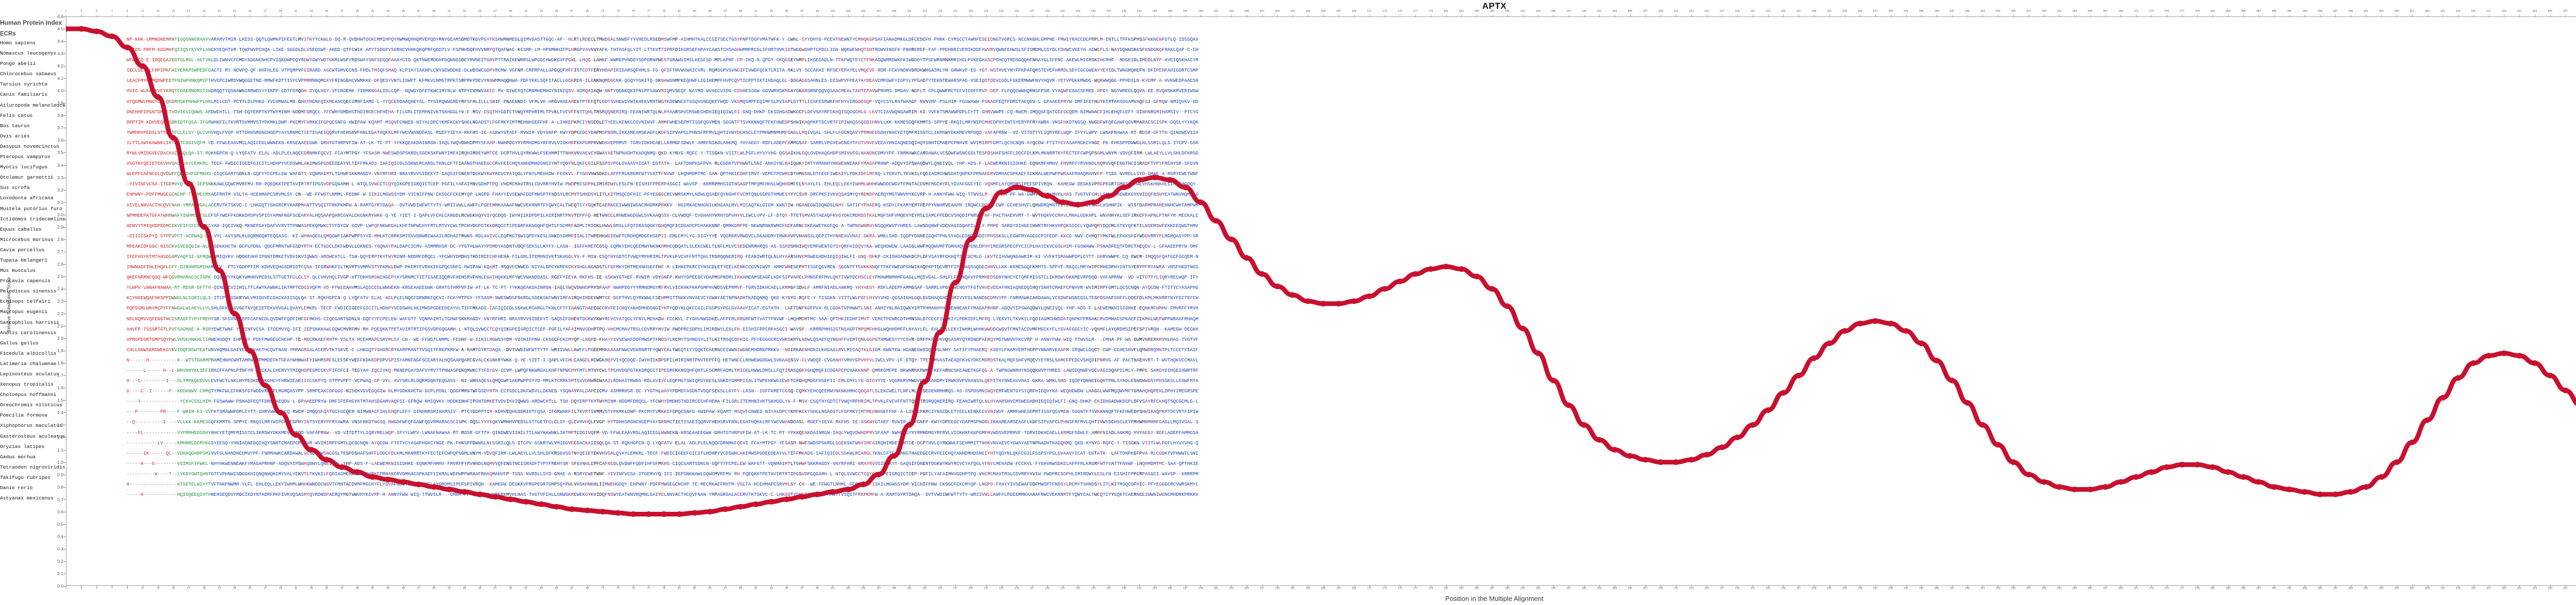 The height and width of the screenshot is (605, 2576). Describe the element at coordinates (429, 112) in the screenshot. I see `residue-run: FILGRLITEMHNIVKTSKHGGLY` at that location.